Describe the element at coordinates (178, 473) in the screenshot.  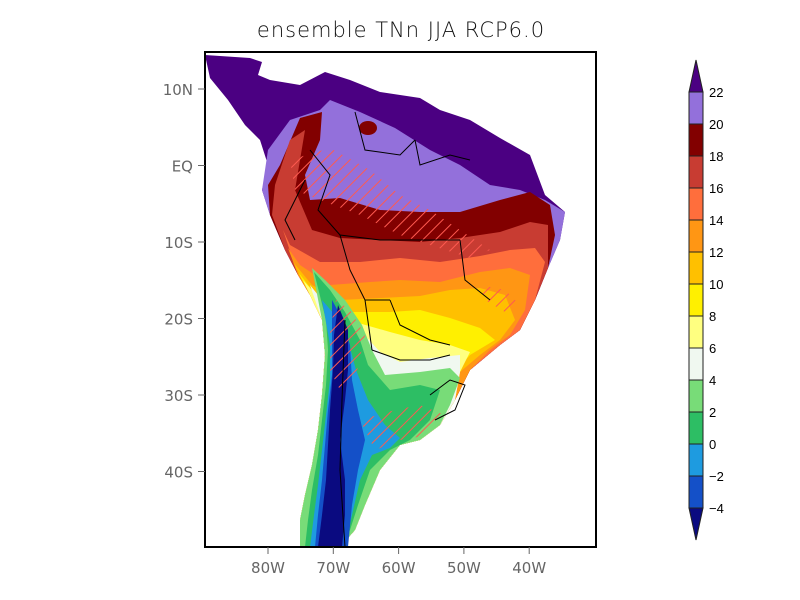
I see `y-tick-label: 40S` at that location.